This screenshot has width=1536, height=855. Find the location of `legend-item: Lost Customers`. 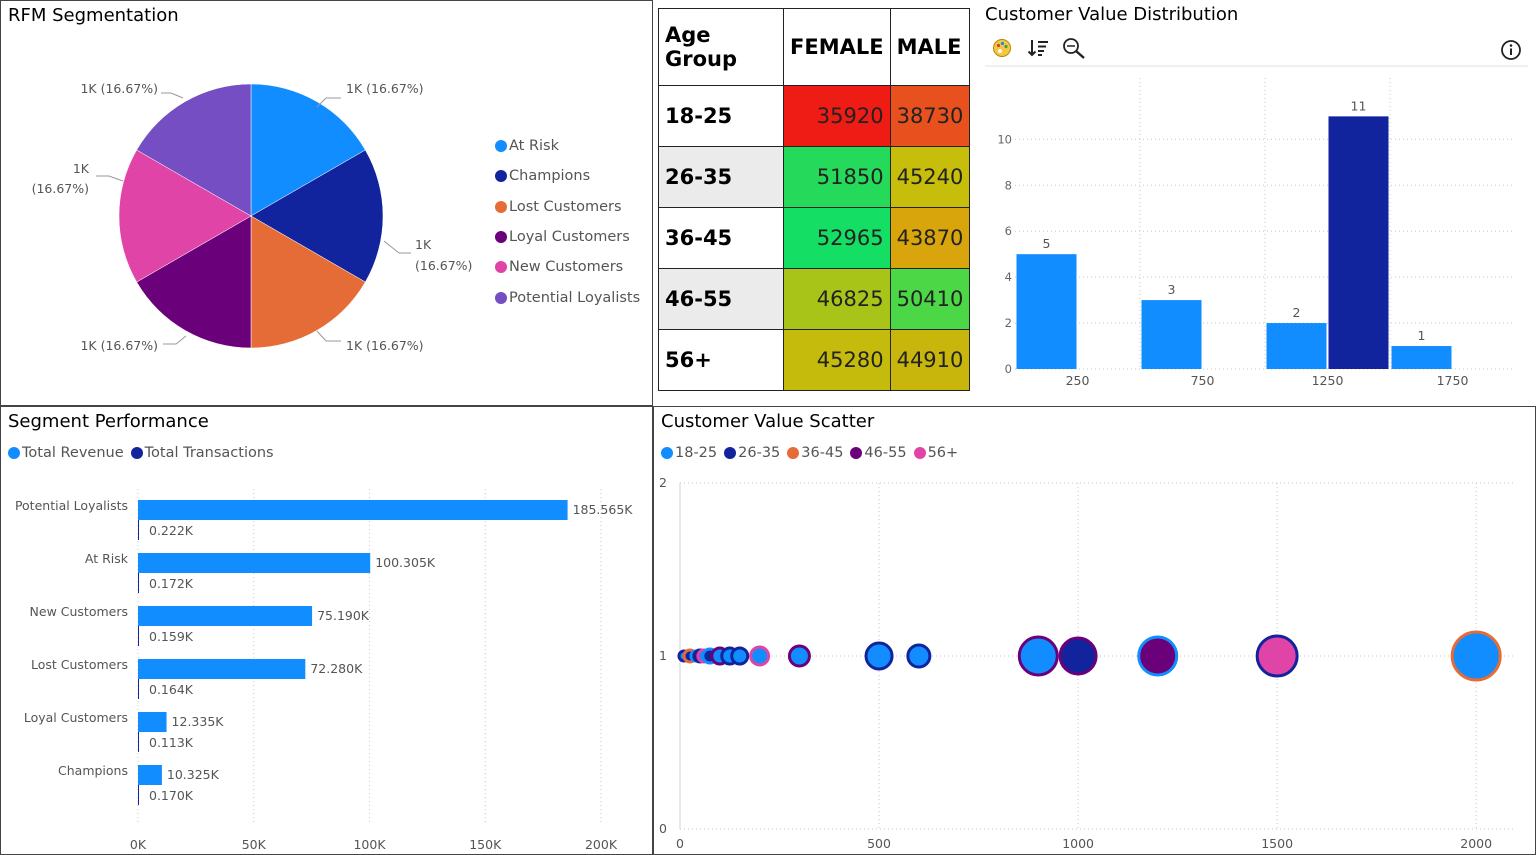

legend-item: Lost Customers is located at coordinates (567, 207).